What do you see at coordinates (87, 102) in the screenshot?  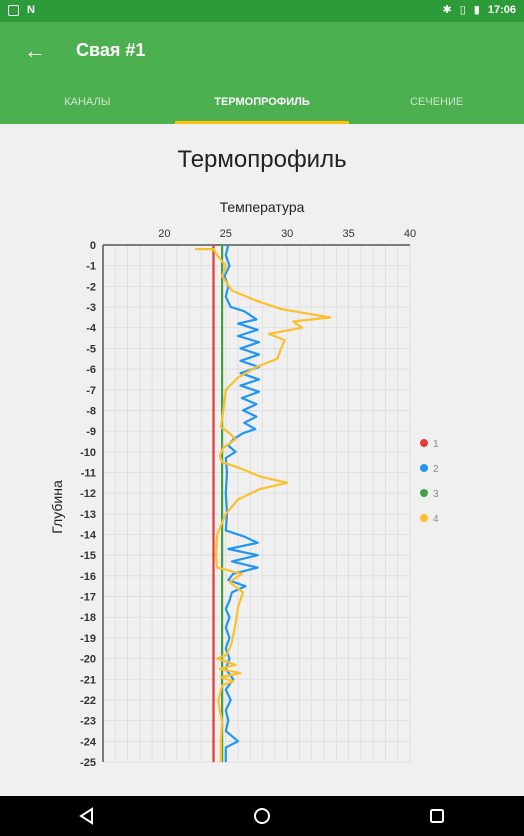 I see `tab-channels: КАНАЛЫ` at bounding box center [87, 102].